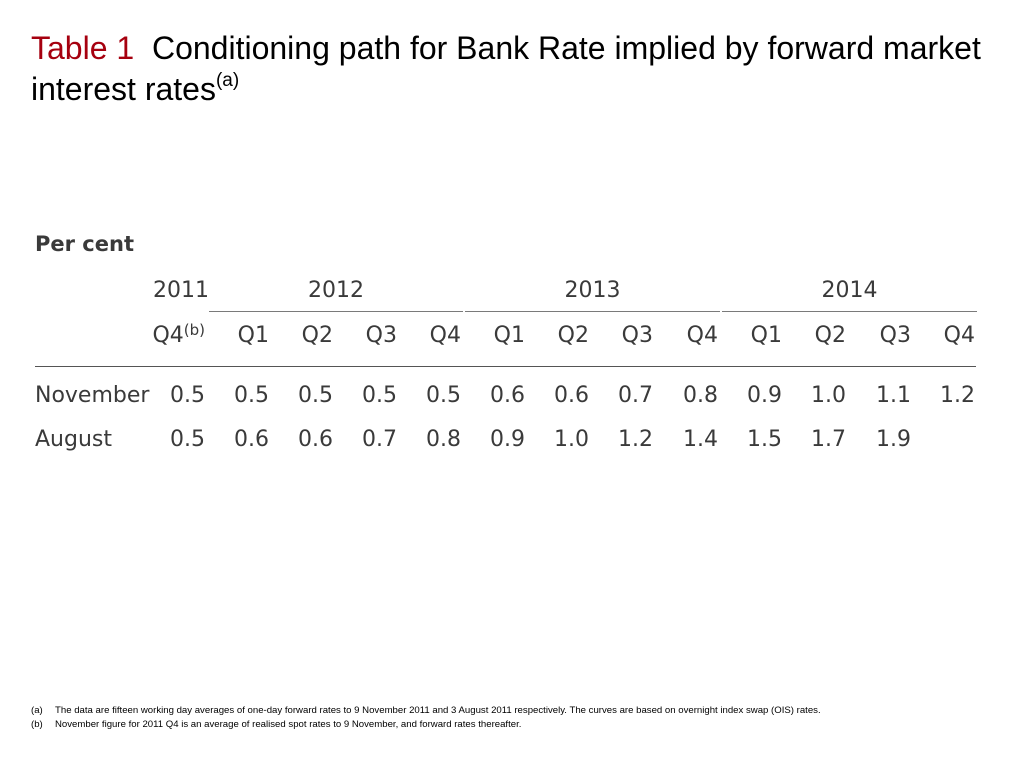  Describe the element at coordinates (37, 724) in the screenshot. I see `footnote-mark: (b)` at that location.